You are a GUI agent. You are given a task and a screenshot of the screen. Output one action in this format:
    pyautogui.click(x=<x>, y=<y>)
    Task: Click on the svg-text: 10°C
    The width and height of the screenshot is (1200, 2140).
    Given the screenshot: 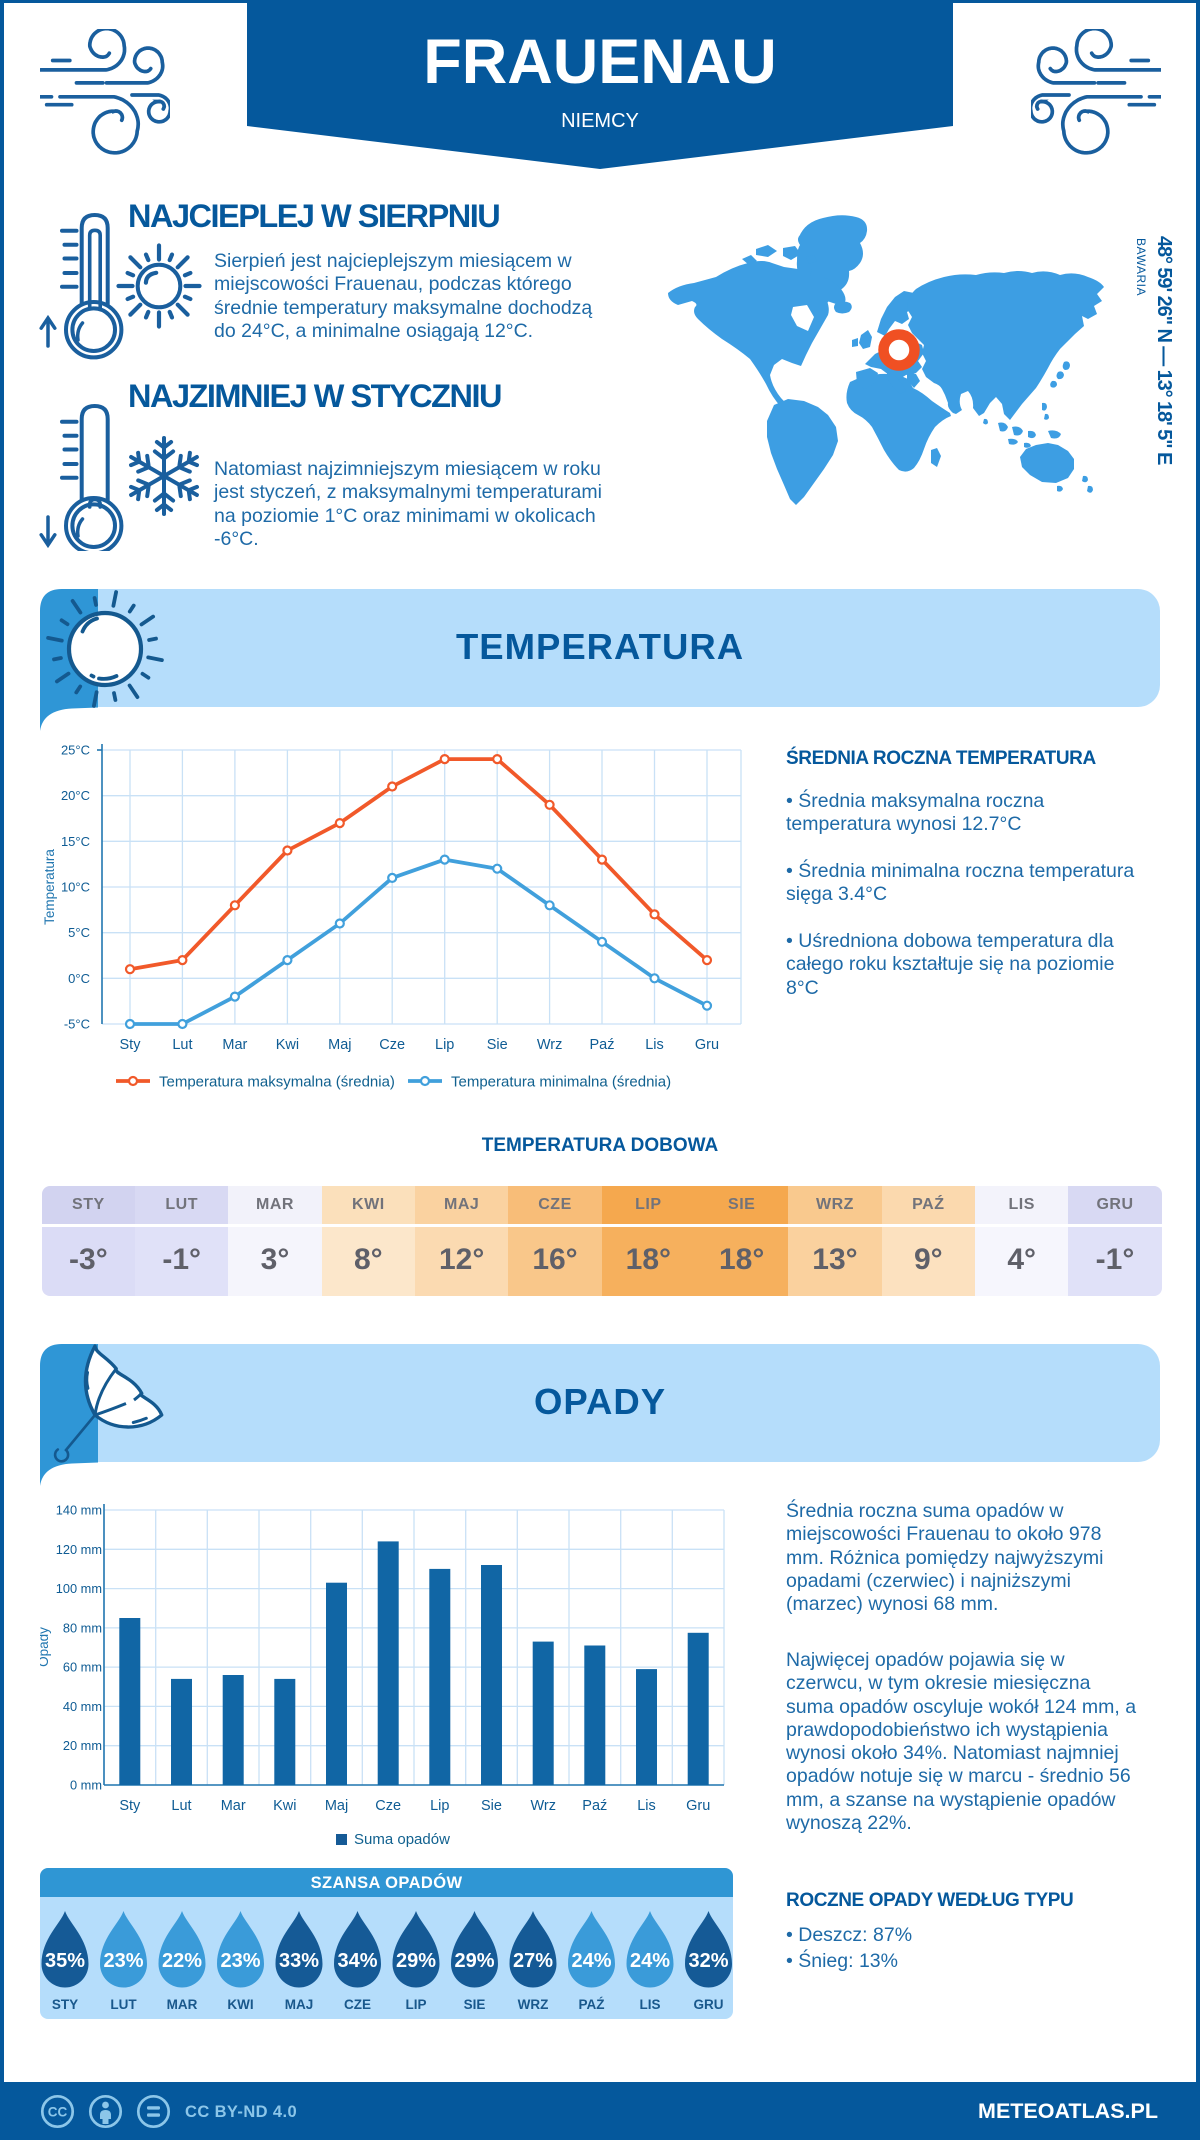 What is the action you would take?
    pyautogui.click(x=75, y=887)
    